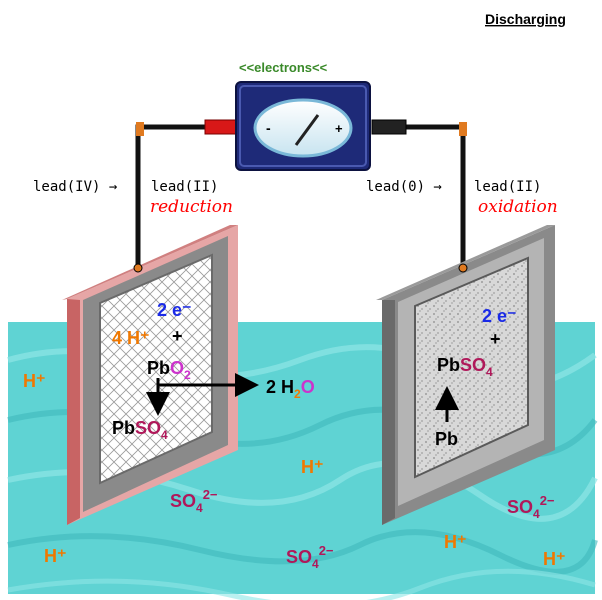 The width and height of the screenshot is (602, 600). What do you see at coordinates (404, 187) in the screenshot?
I see `right-oxidation-state-from: lead(0) →` at bounding box center [404, 187].